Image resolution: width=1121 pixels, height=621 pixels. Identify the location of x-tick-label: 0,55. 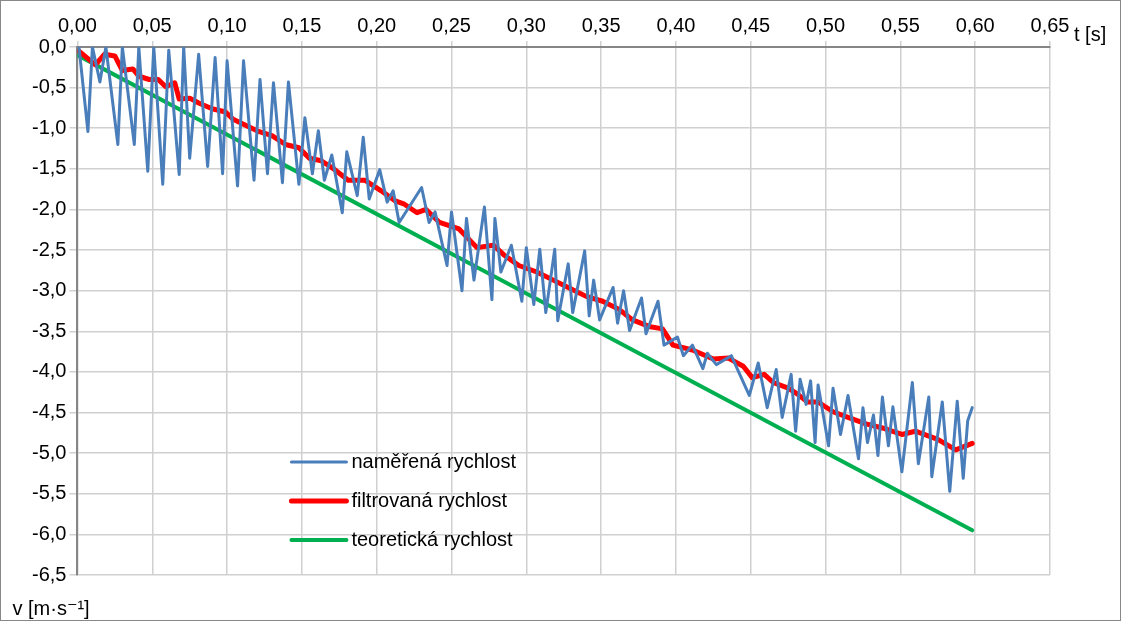
(900, 24).